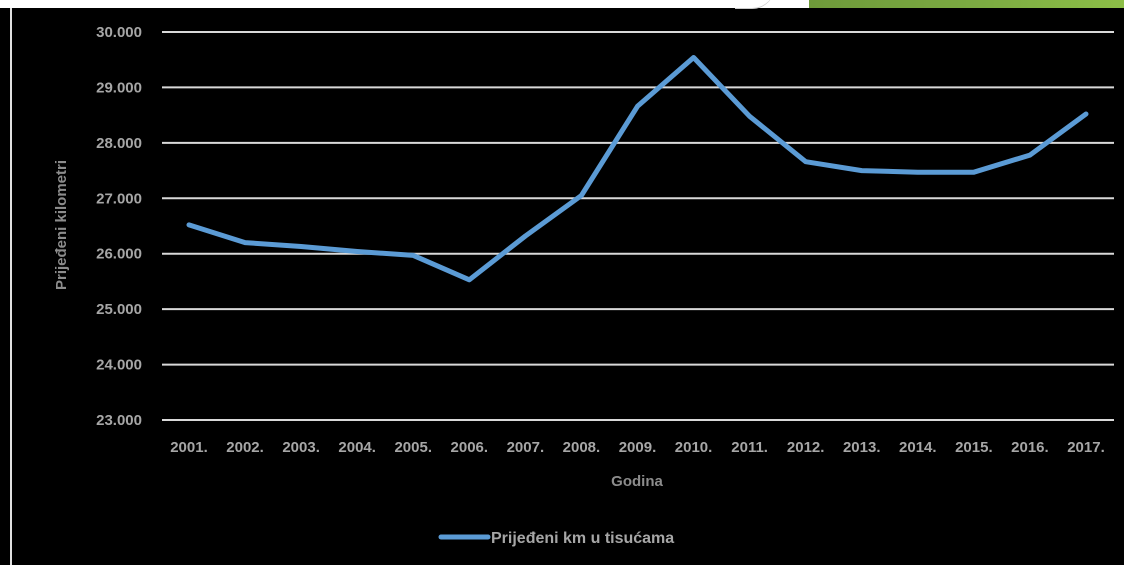 This screenshot has height=565, width=1124. Describe the element at coordinates (582, 538) in the screenshot. I see `legend-label: Prijeđeni km u tisućama` at that location.